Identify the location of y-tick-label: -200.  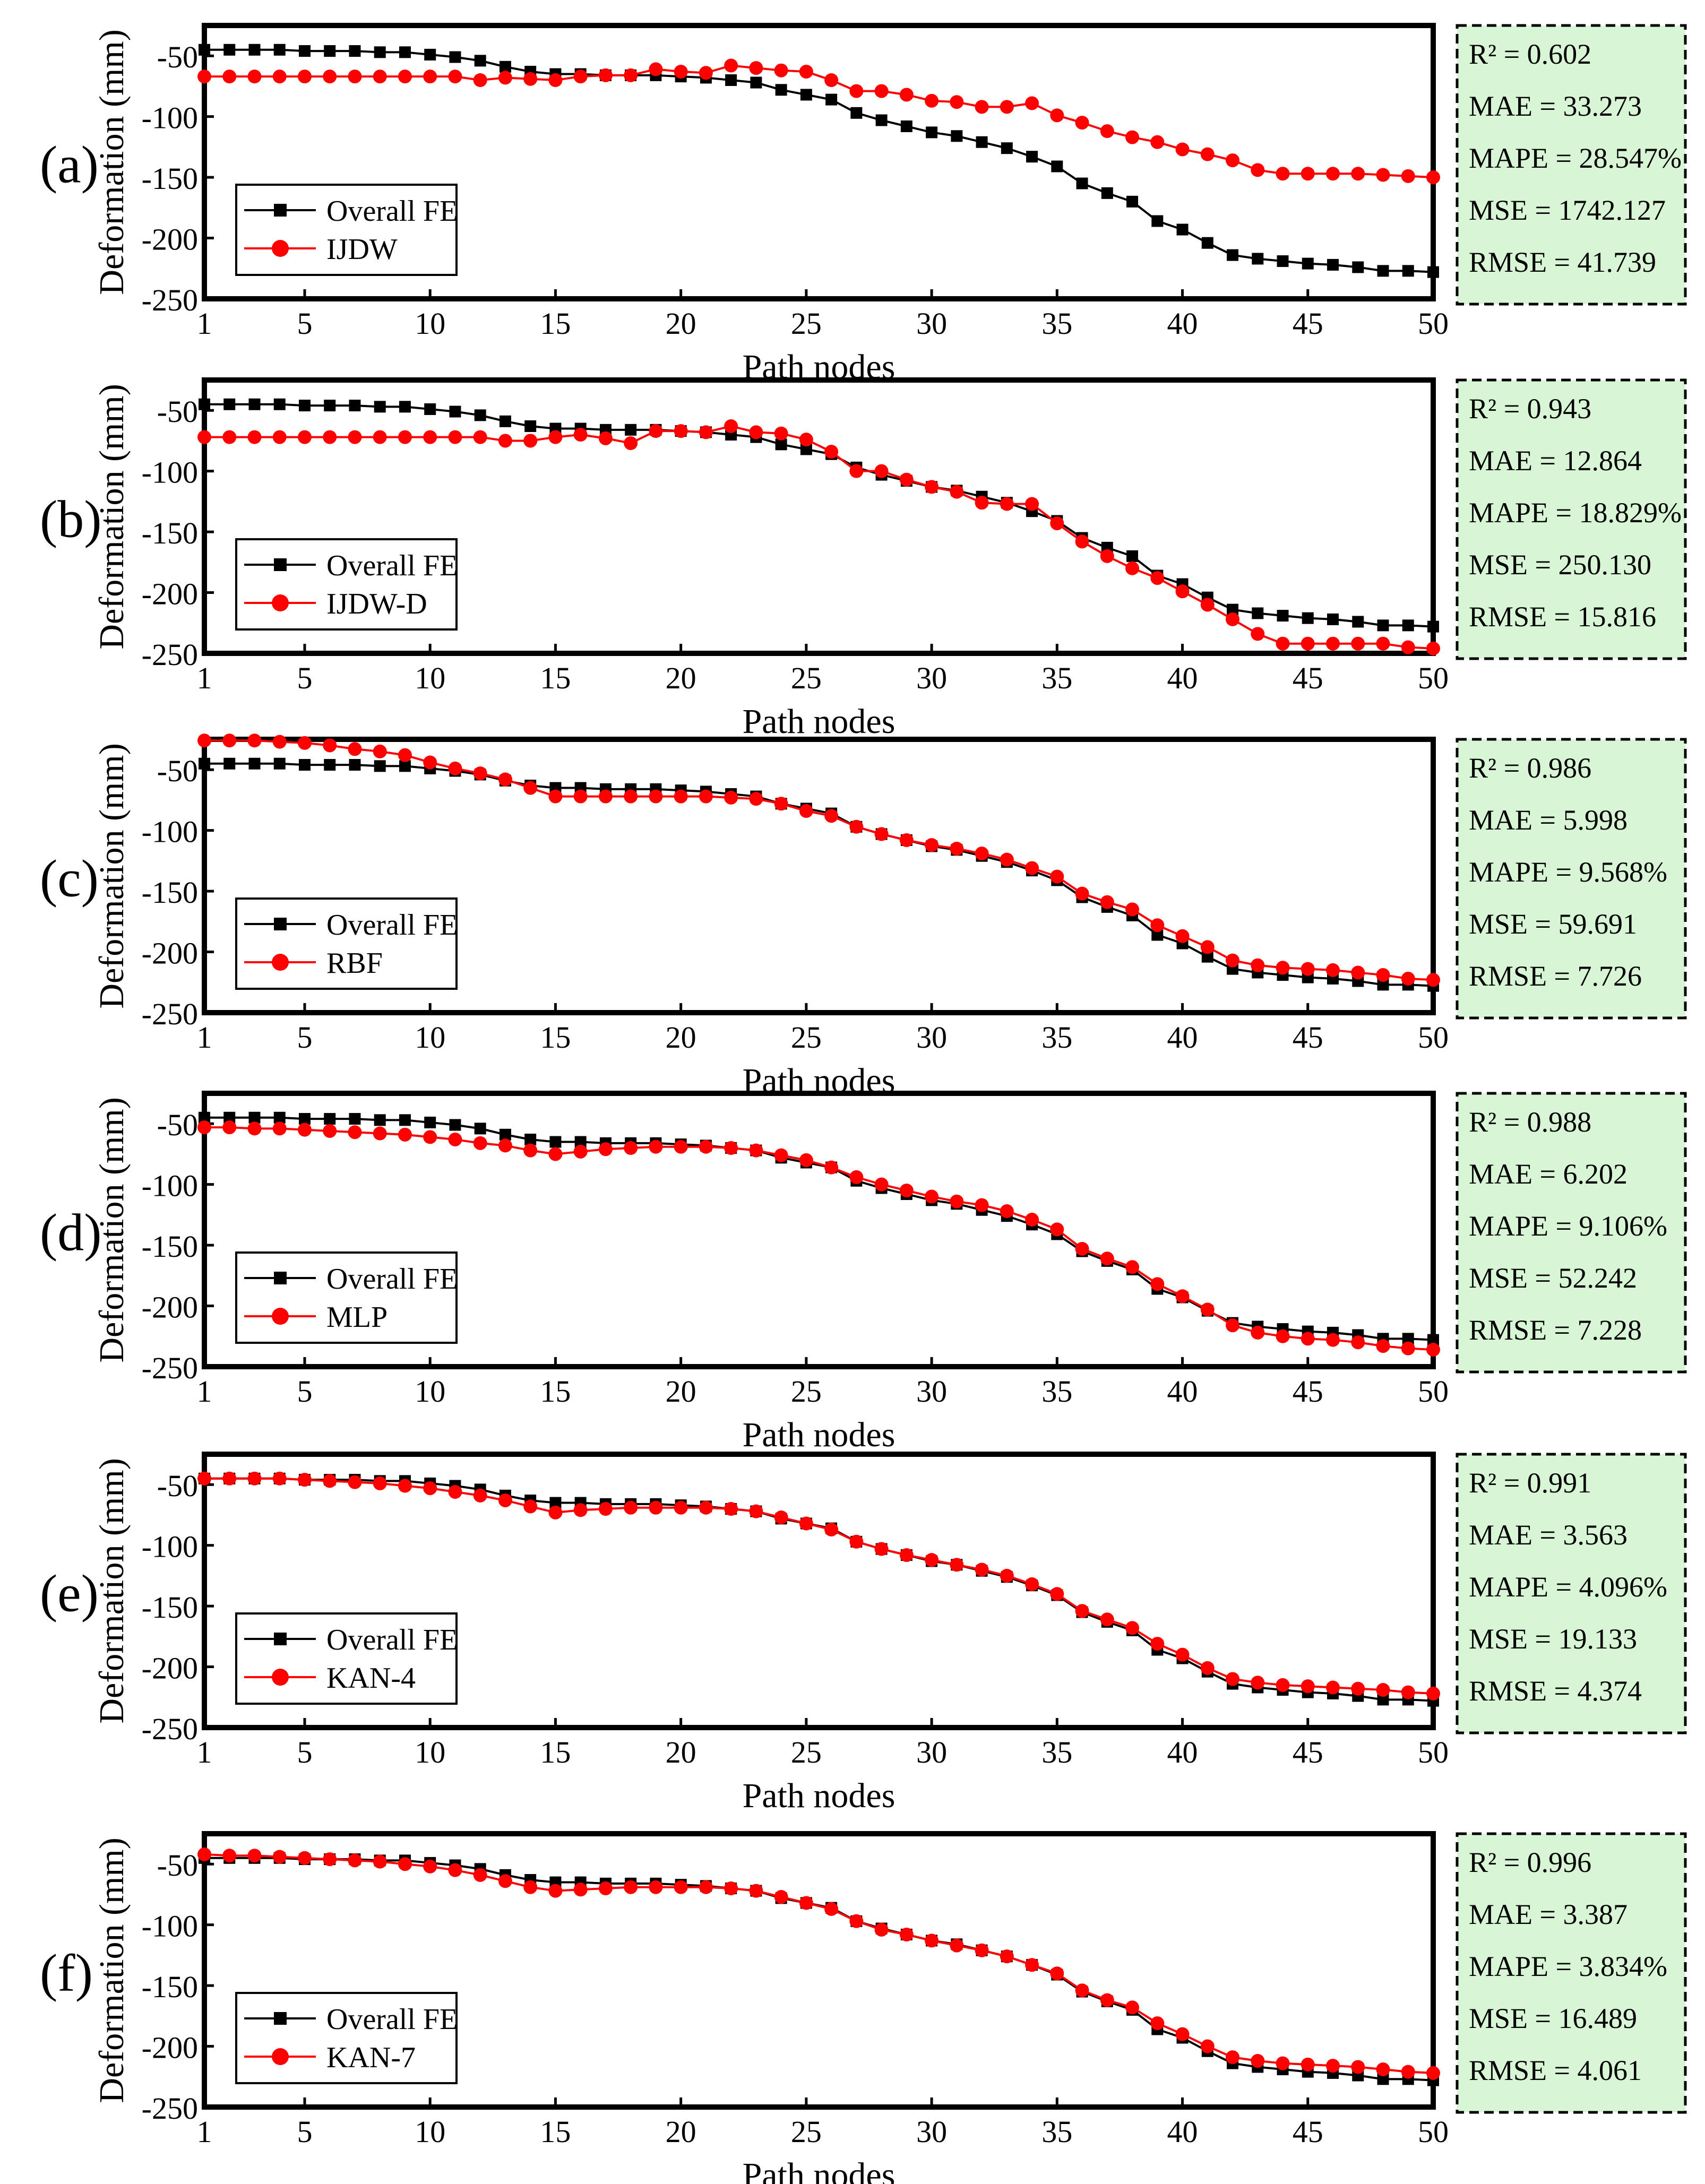
(170, 2048).